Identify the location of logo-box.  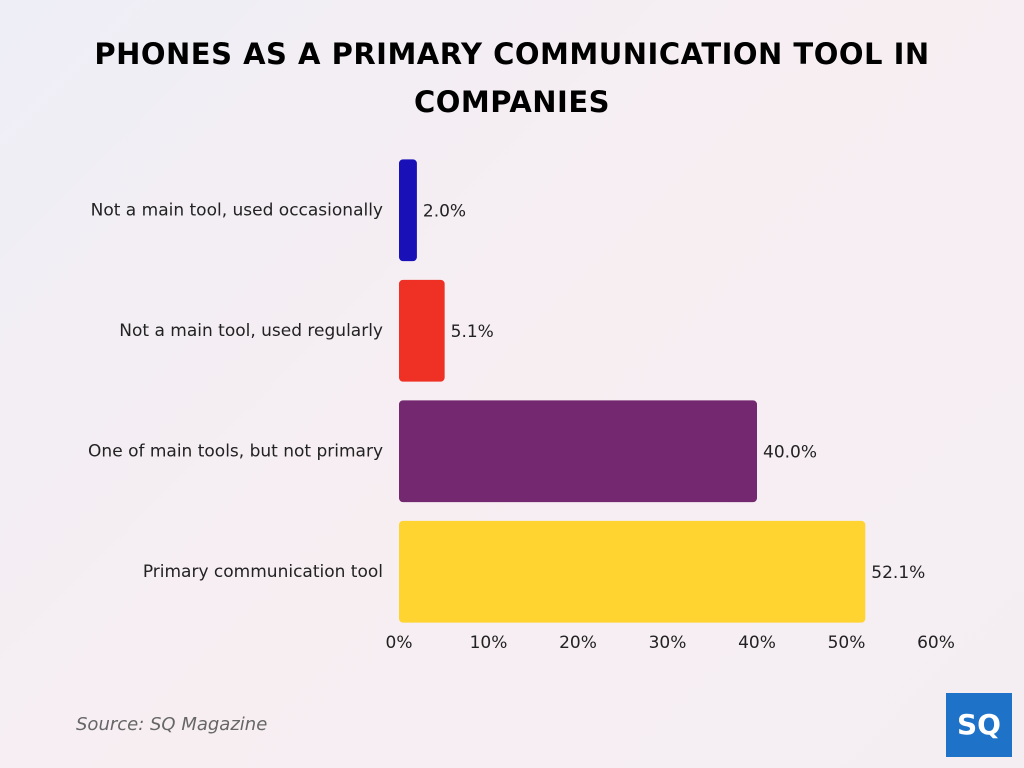
(979, 725).